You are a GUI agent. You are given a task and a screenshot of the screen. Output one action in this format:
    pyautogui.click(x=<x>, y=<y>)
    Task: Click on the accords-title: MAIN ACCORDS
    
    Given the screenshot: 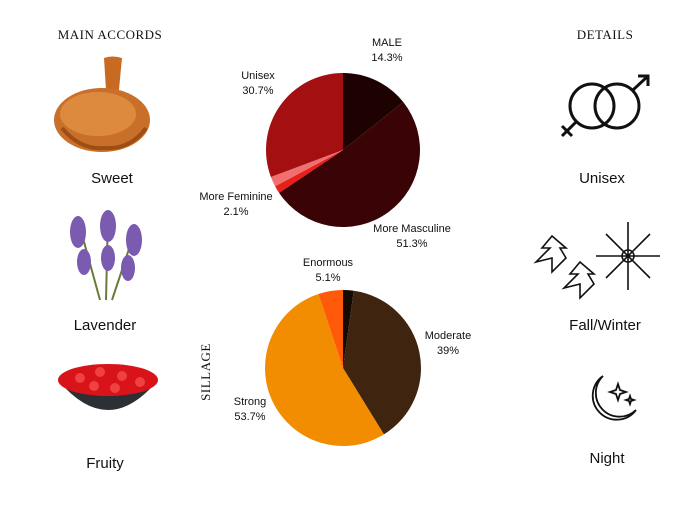 What is the action you would take?
    pyautogui.click(x=110, y=34)
    